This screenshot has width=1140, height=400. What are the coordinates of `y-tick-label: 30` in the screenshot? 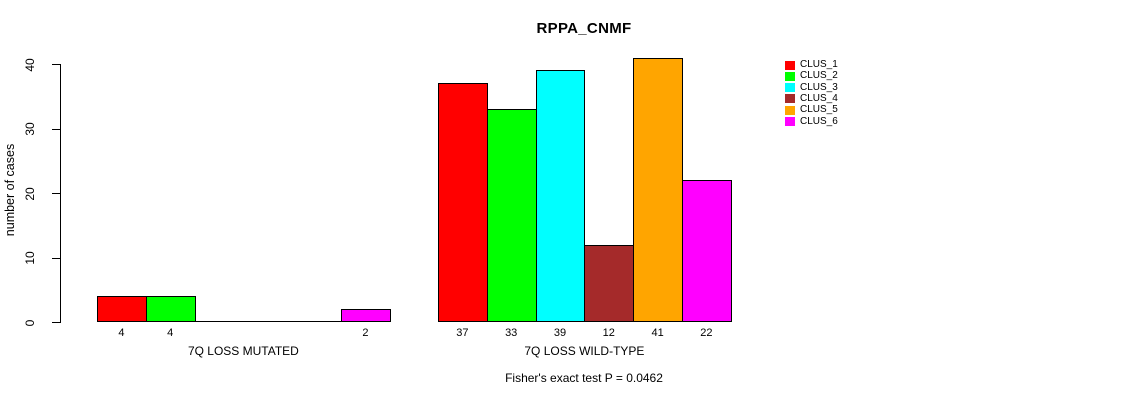 It's located at (30, 129).